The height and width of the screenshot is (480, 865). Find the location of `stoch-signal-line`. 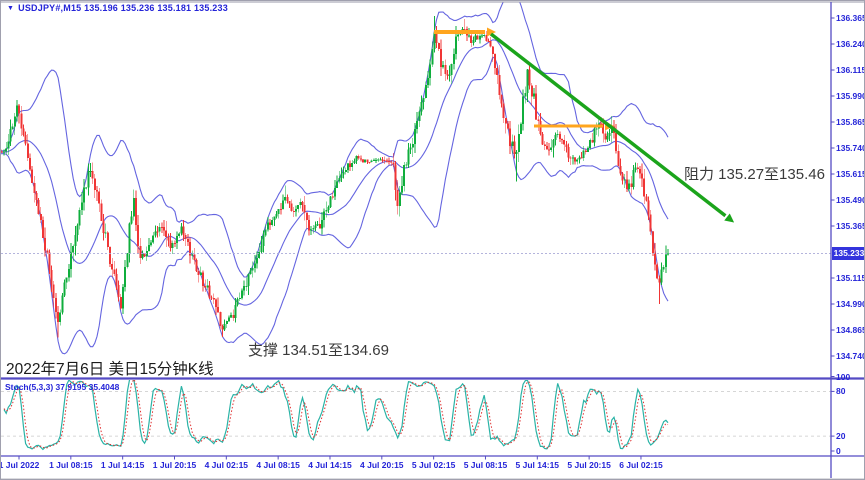

stoch-signal-line is located at coordinates (336, 414).